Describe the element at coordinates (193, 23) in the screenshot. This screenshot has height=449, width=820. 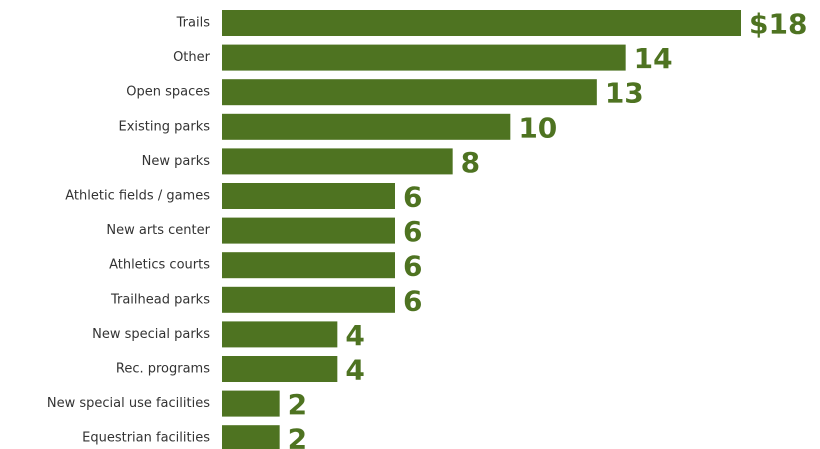
I see `category-label: Trails` at that location.